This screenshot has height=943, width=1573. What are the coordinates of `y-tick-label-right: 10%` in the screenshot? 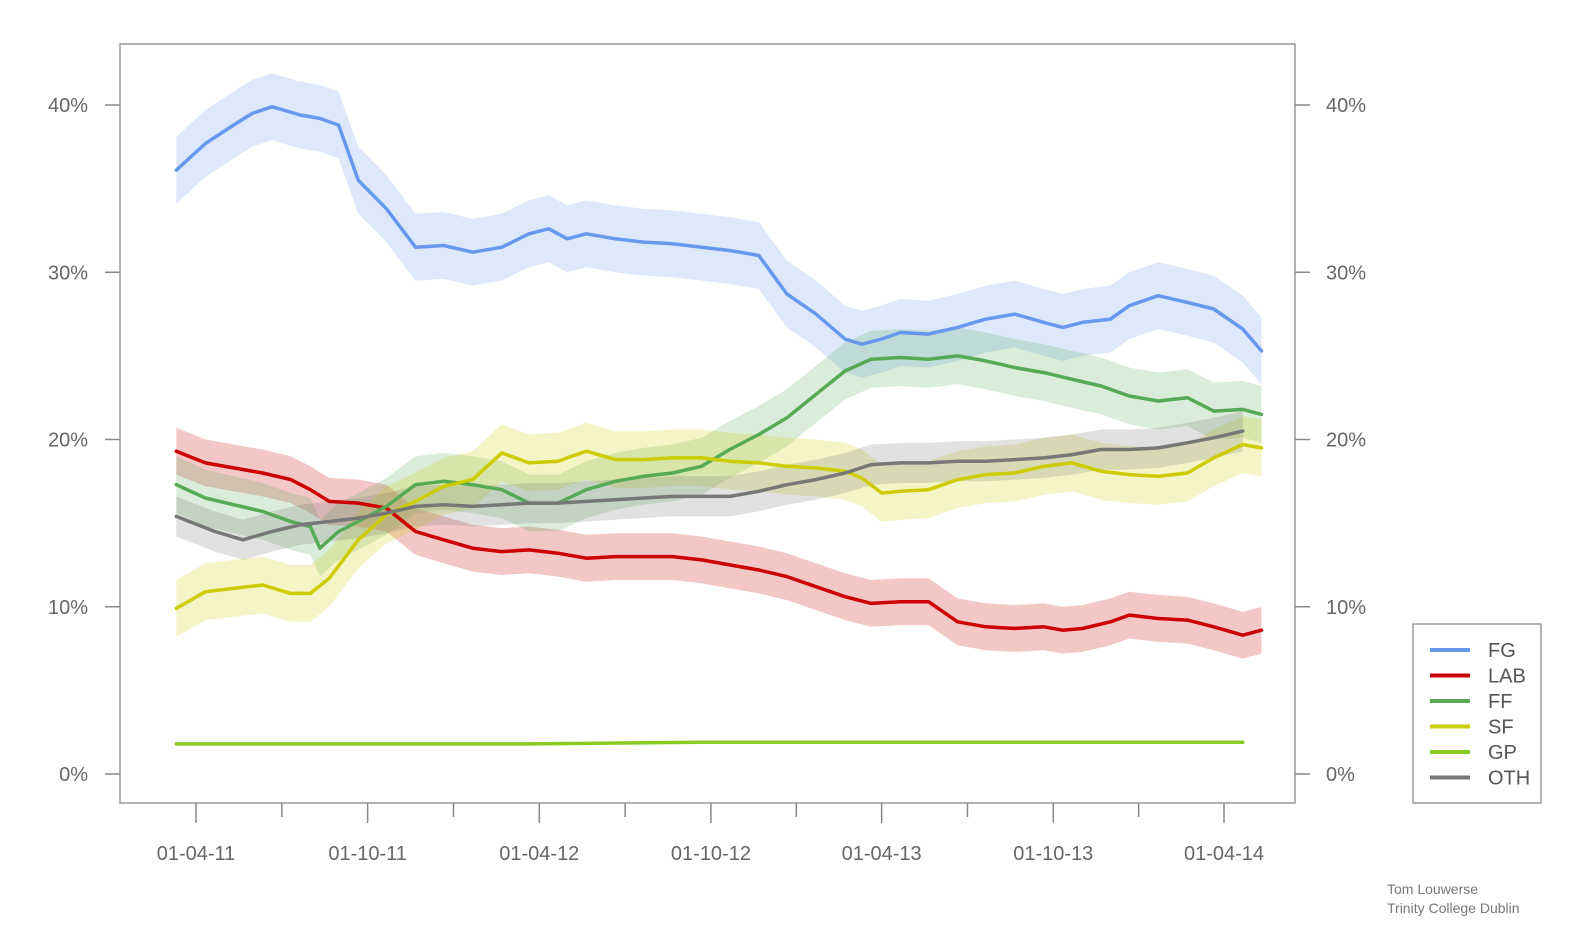 It's located at (1346, 608).